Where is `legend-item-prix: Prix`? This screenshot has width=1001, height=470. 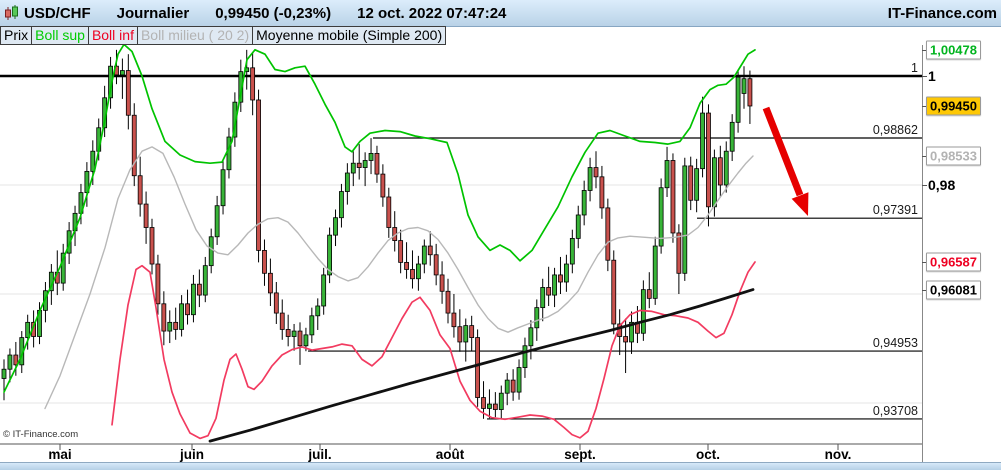 legend-item-prix: Prix is located at coordinates (16, 35).